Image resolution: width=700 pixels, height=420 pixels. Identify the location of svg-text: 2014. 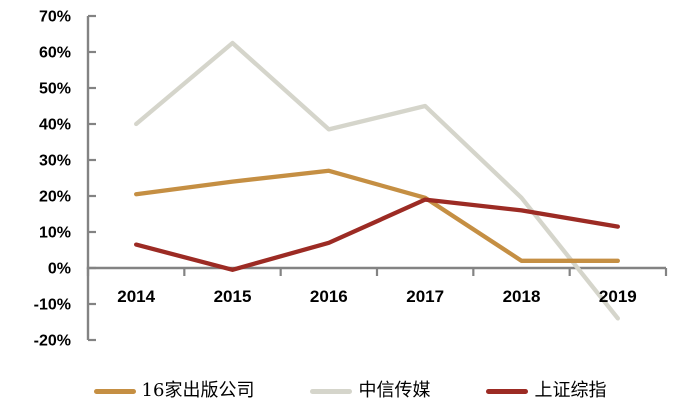
(136, 296).